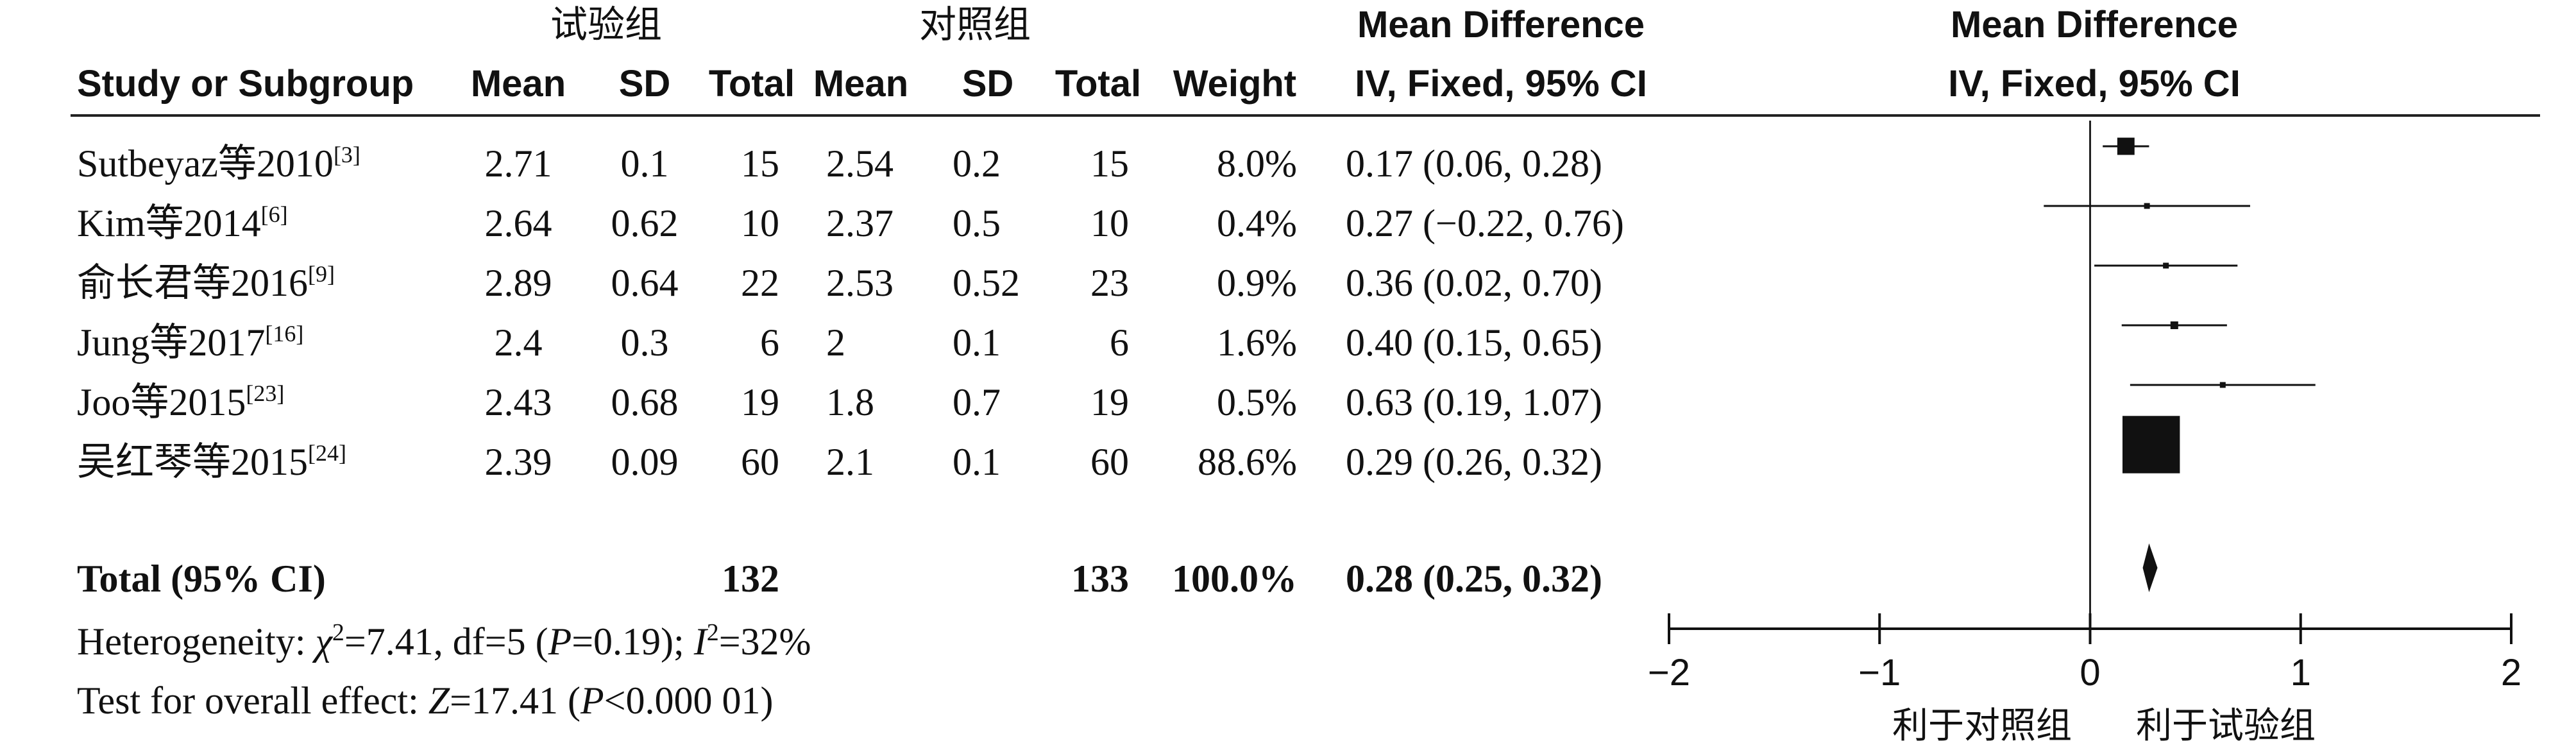 This screenshot has height=750, width=2576. What do you see at coordinates (211, 461) in the screenshot?
I see `study-name: 吴红琴等2015[24]` at bounding box center [211, 461].